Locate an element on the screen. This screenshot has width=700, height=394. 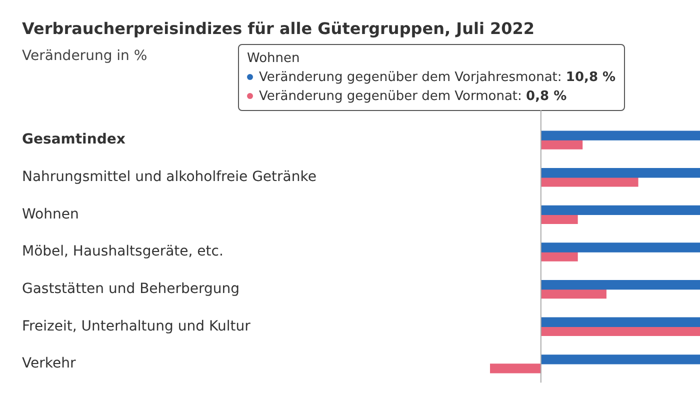
y-tick-label: Gesamtindex is located at coordinates (74, 140).